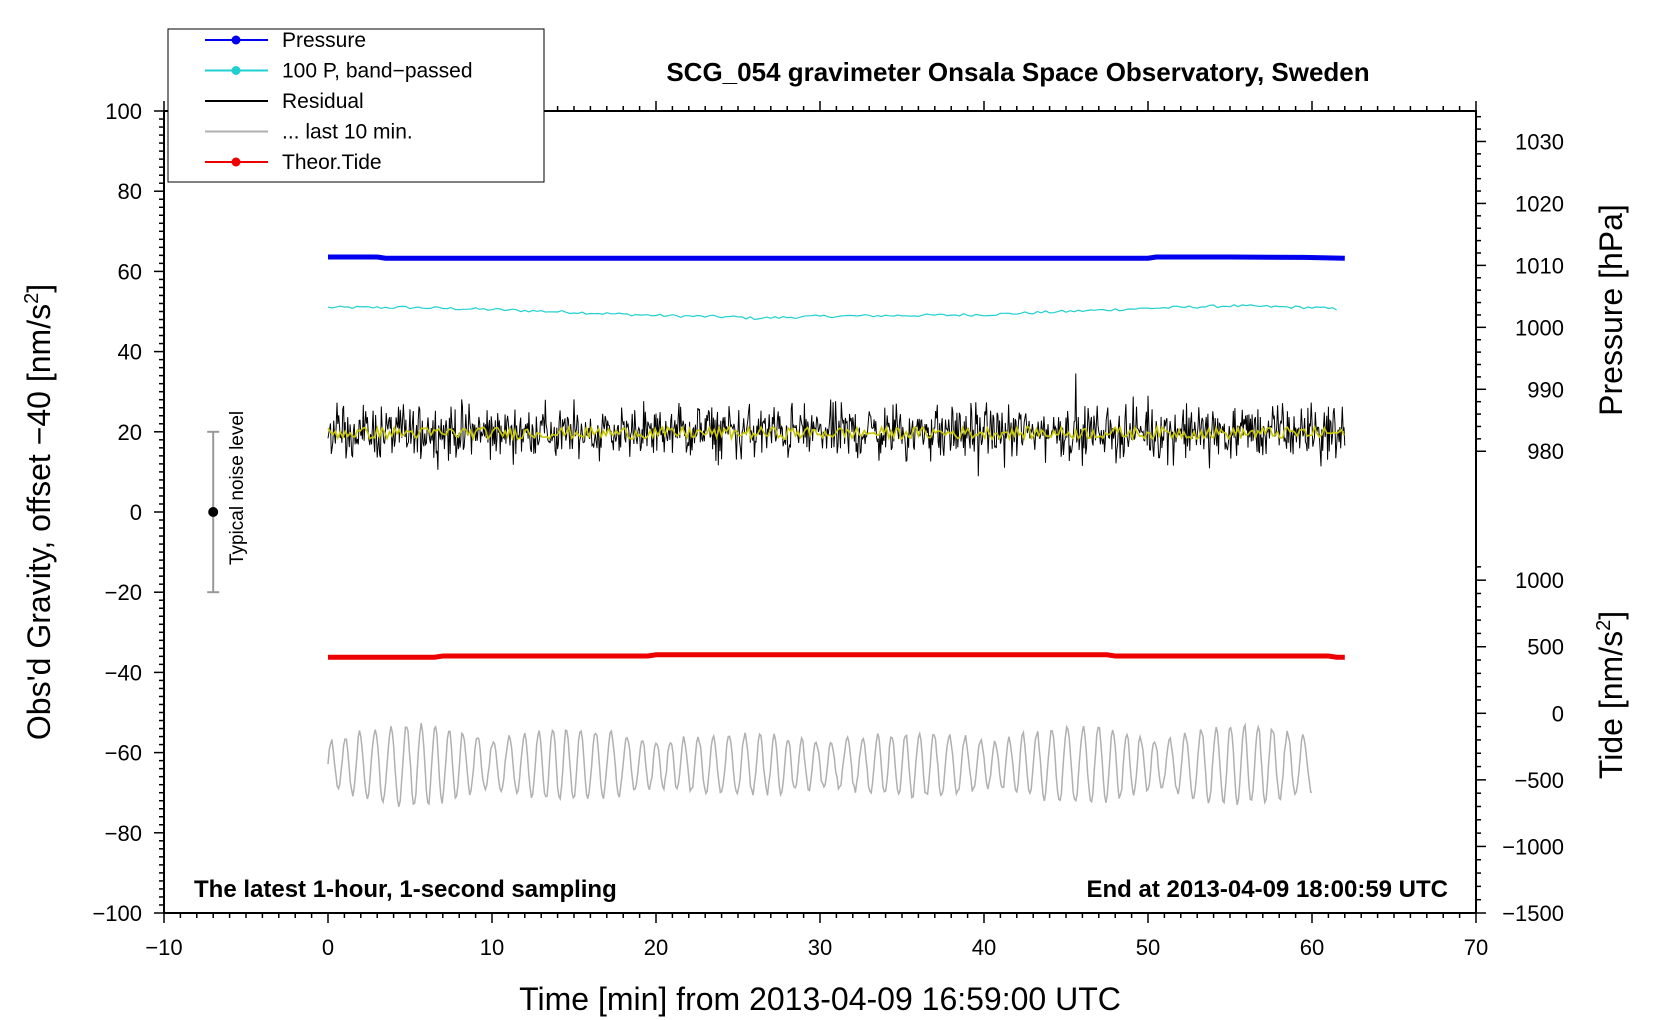 The image size is (1660, 1020). Describe the element at coordinates (130, 432) in the screenshot. I see `y-tick-label: 20` at that location.